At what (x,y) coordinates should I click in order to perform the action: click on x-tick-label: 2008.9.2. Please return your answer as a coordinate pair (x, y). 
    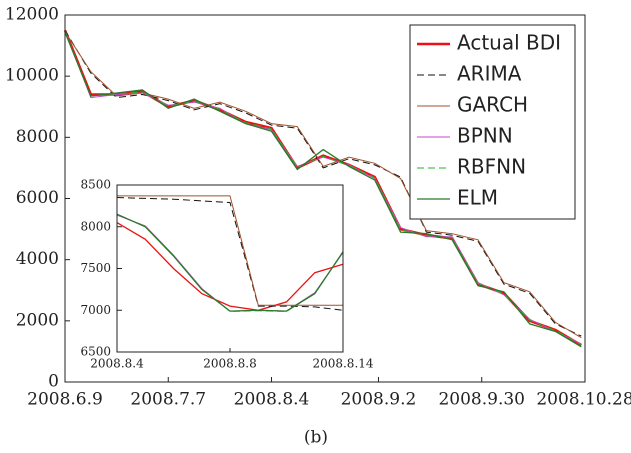
    Looking at the image, I should click on (379, 400).